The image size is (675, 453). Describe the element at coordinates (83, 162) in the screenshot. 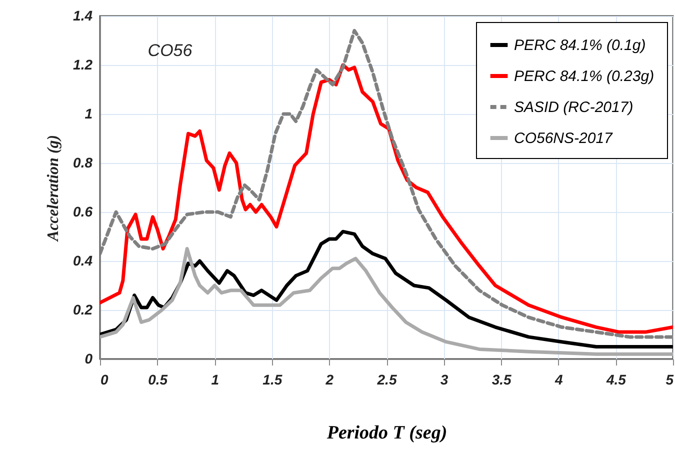

I see `y-tick-label: 0.8` at that location.